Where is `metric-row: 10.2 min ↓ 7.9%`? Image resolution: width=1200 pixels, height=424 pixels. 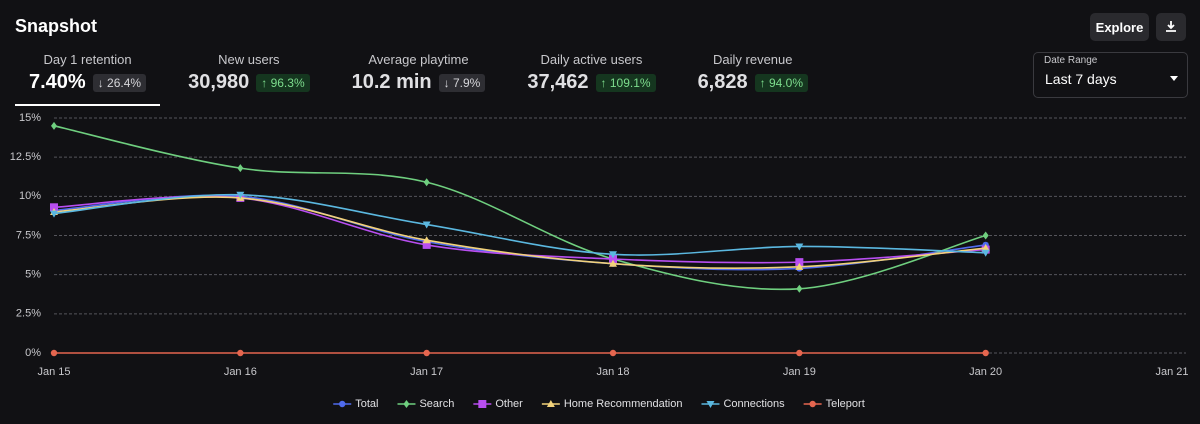
metric-row: 10.2 min ↓ 7.9% is located at coordinates (419, 82).